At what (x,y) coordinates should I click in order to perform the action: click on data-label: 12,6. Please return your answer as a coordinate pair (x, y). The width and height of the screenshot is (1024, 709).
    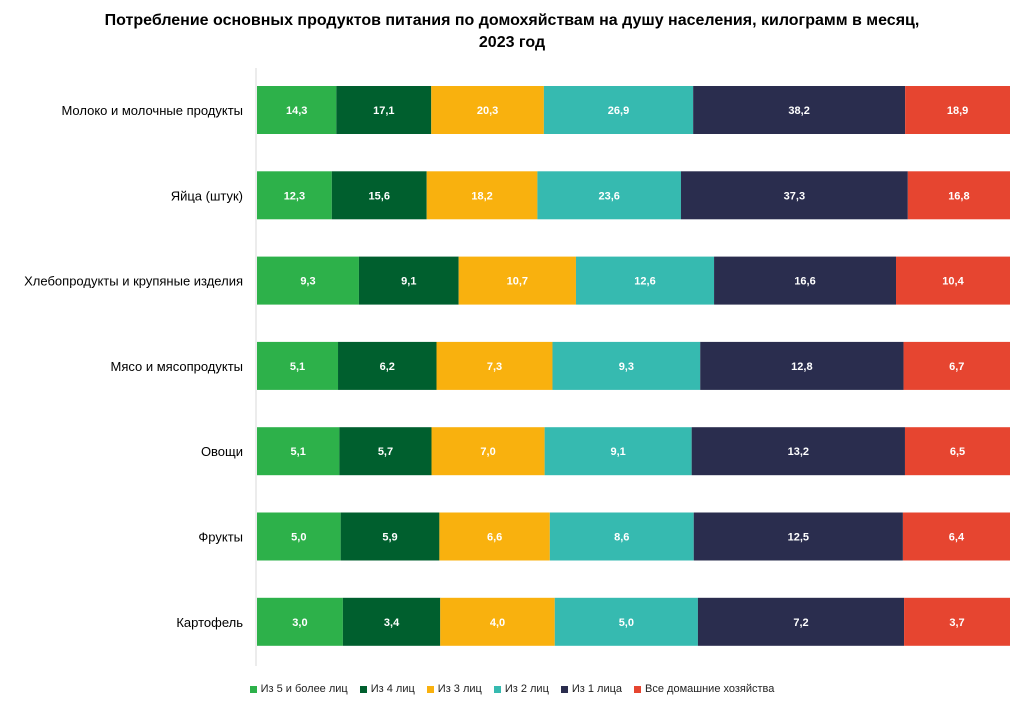
    Looking at the image, I should click on (644, 282).